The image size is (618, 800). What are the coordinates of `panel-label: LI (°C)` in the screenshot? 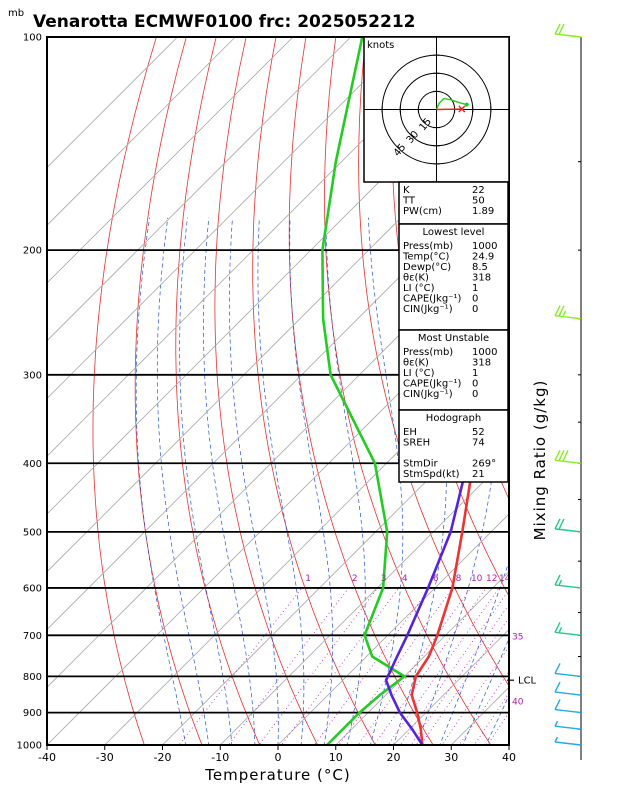 It's located at (419, 288).